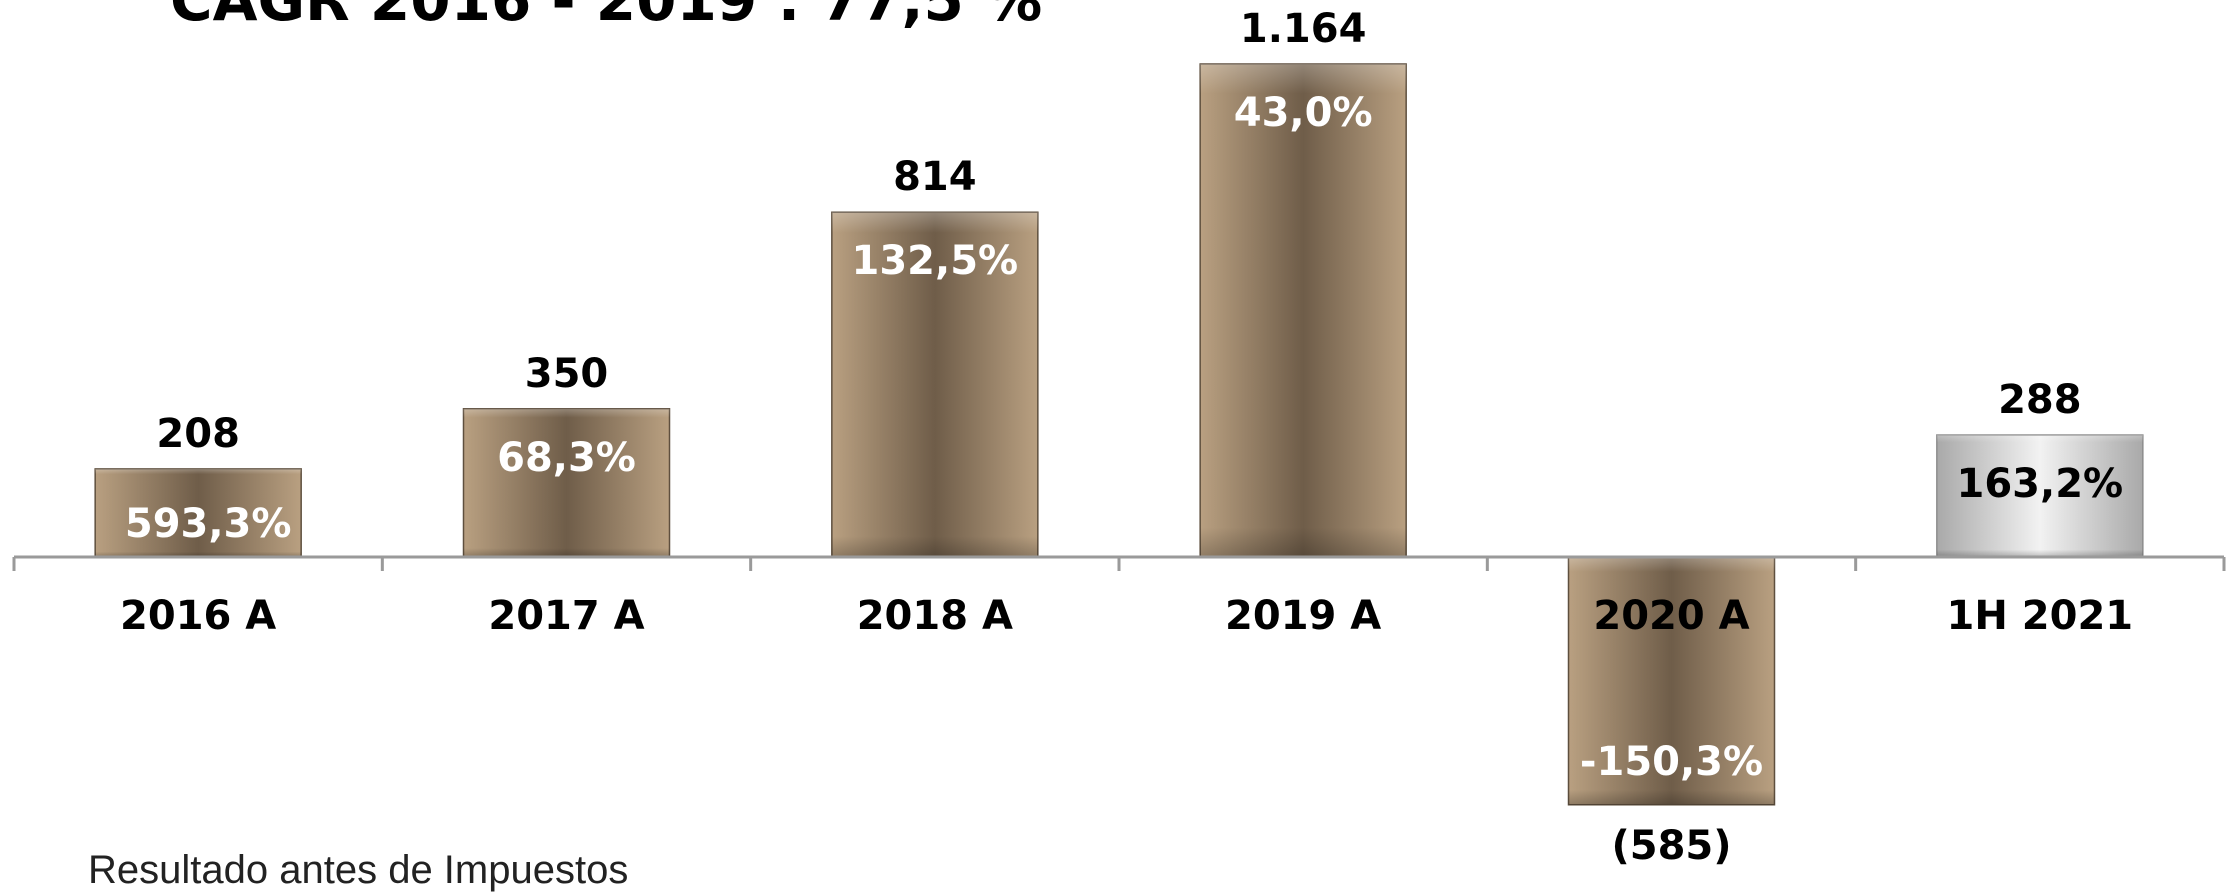 Image resolution: width=2234 pixels, height=893 pixels. What do you see at coordinates (198, 616) in the screenshot?
I see `category-label: 2016 A` at bounding box center [198, 616].